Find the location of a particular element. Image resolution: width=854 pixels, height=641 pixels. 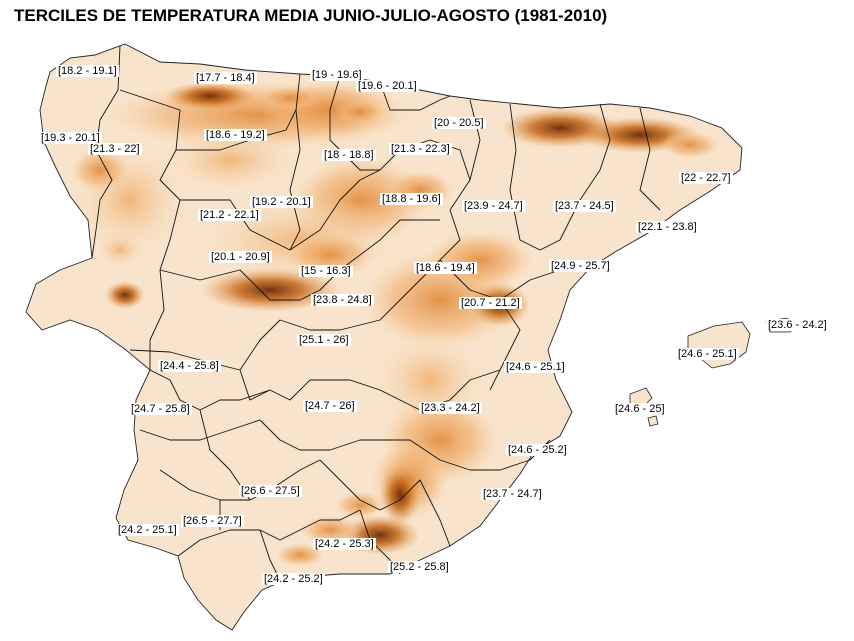

region-label-toledo: [25.1 - 26] is located at coordinates (324, 340).